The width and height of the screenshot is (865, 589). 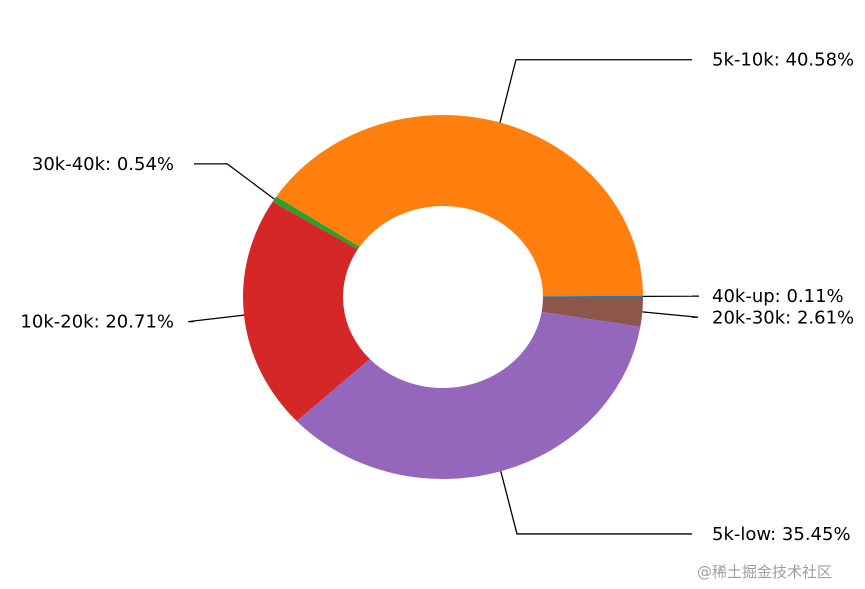 I want to click on leader-line-5k-10k, so click(x=595, y=91).